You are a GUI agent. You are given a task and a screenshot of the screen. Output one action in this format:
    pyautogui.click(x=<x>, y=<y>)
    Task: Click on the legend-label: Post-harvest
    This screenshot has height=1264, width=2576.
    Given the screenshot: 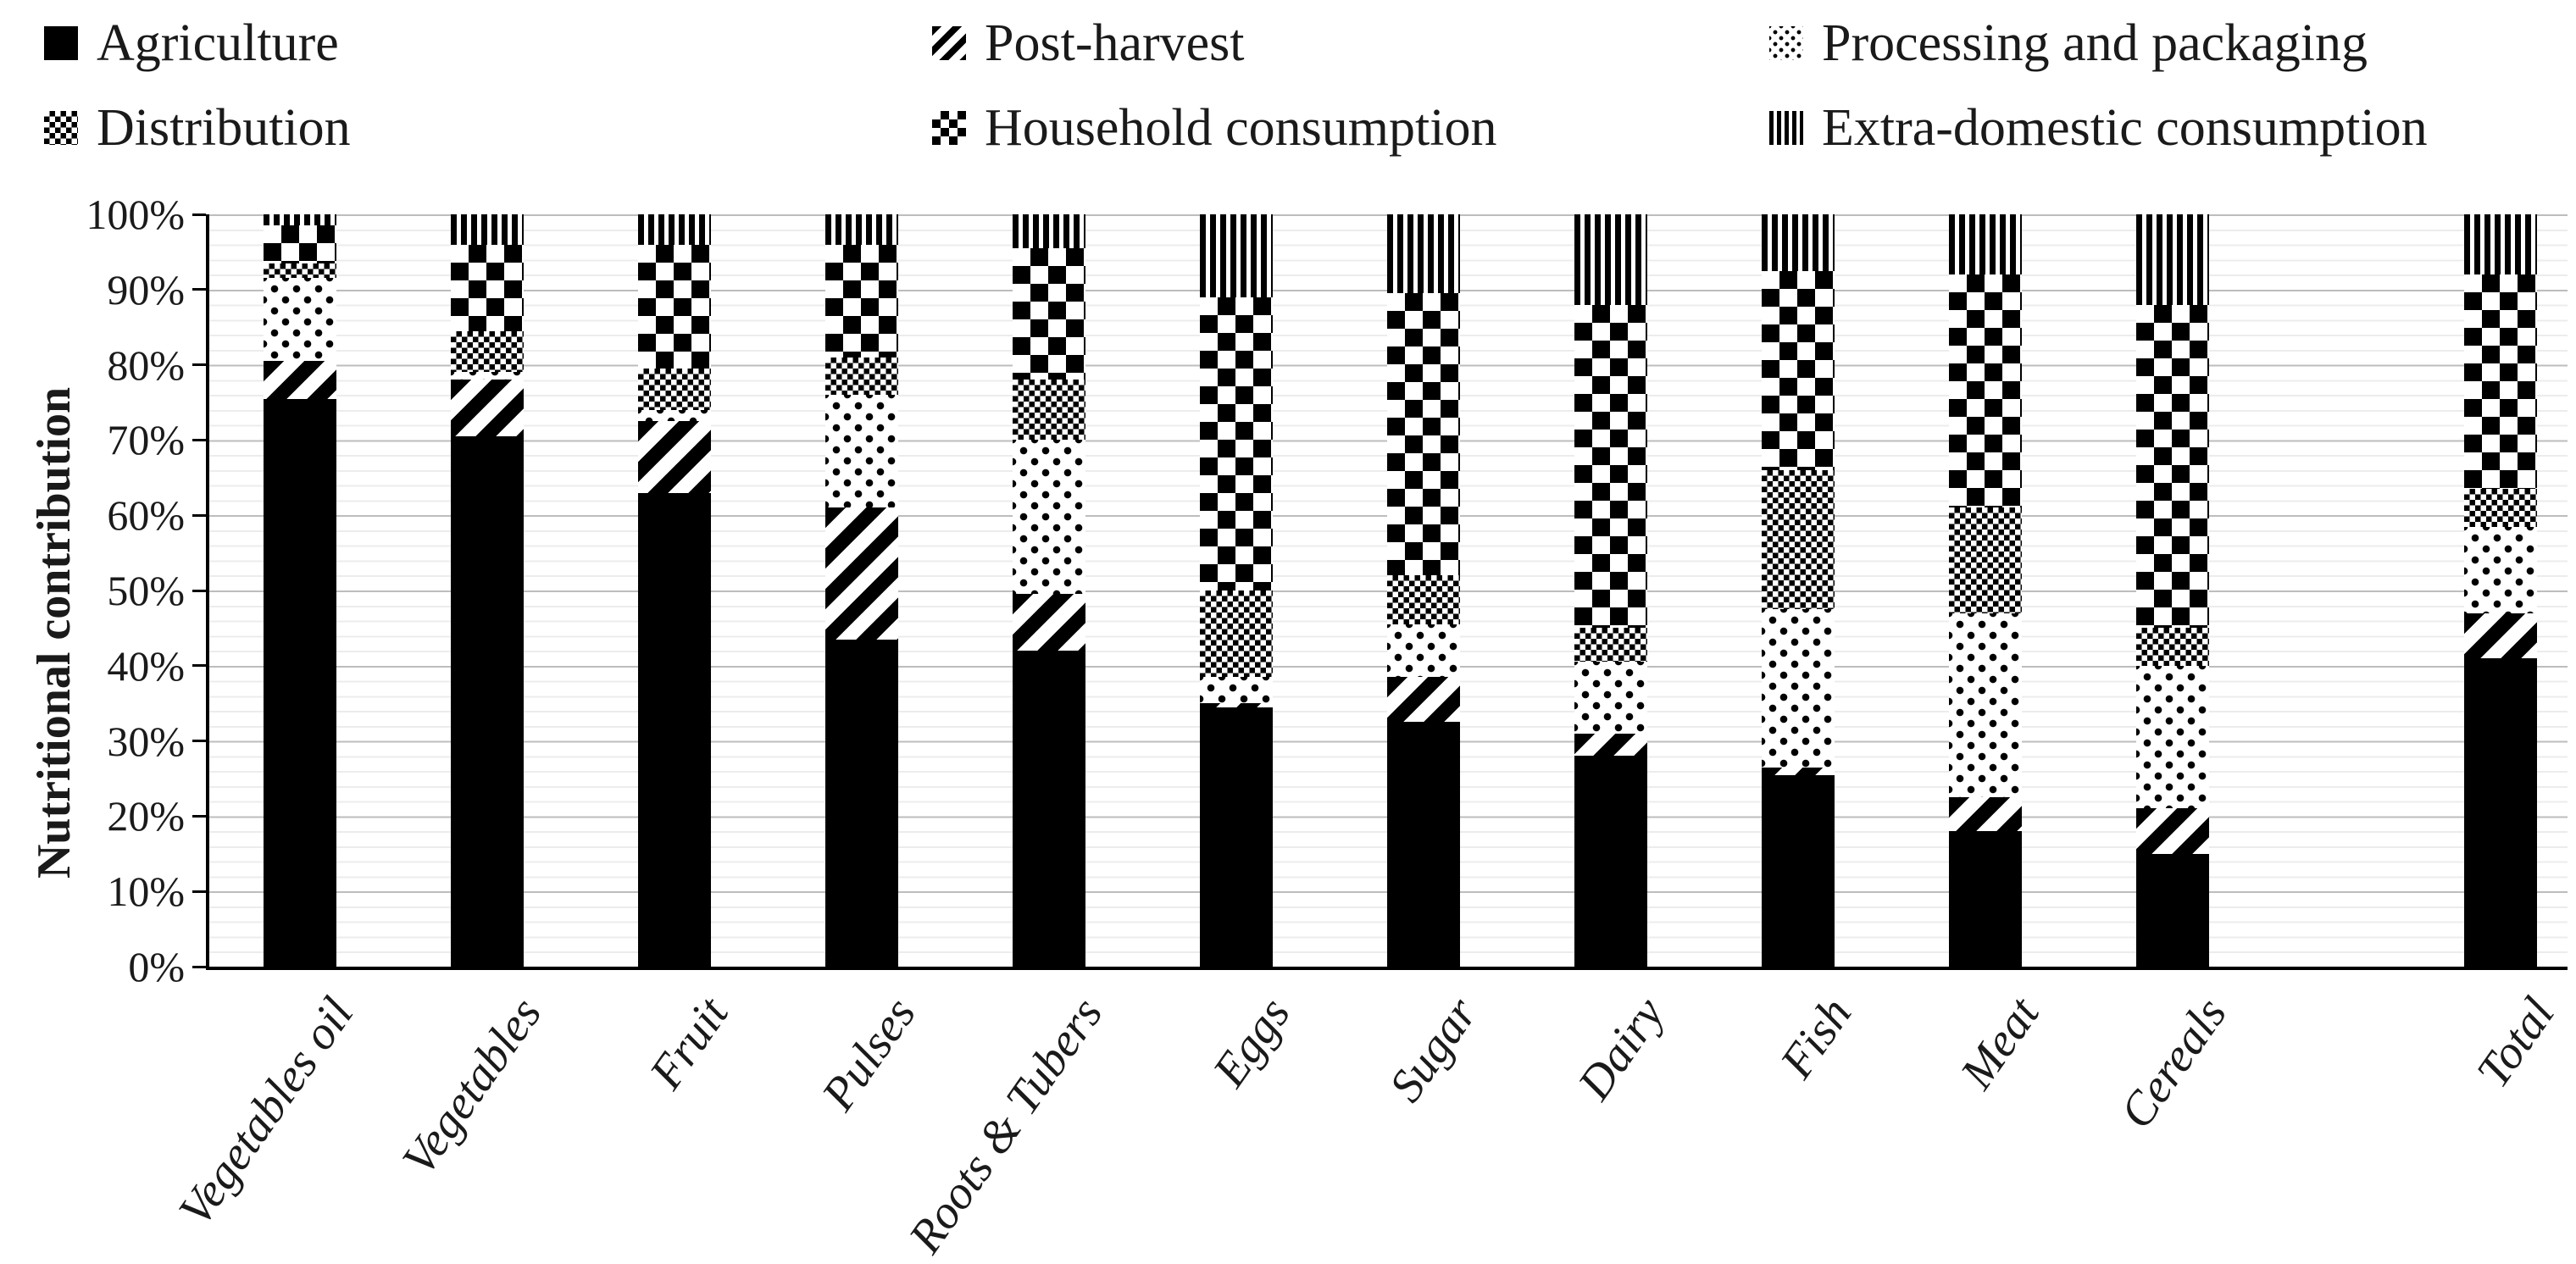 What is the action you would take?
    pyautogui.click(x=1115, y=43)
    